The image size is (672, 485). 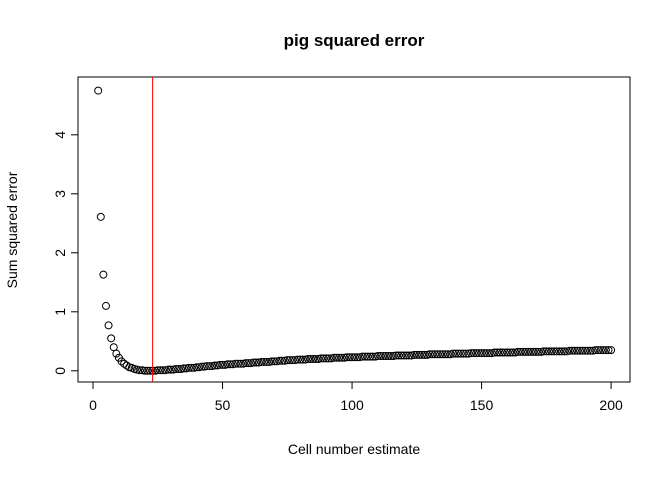 I want to click on chart-title: pig squared error, so click(x=354, y=40).